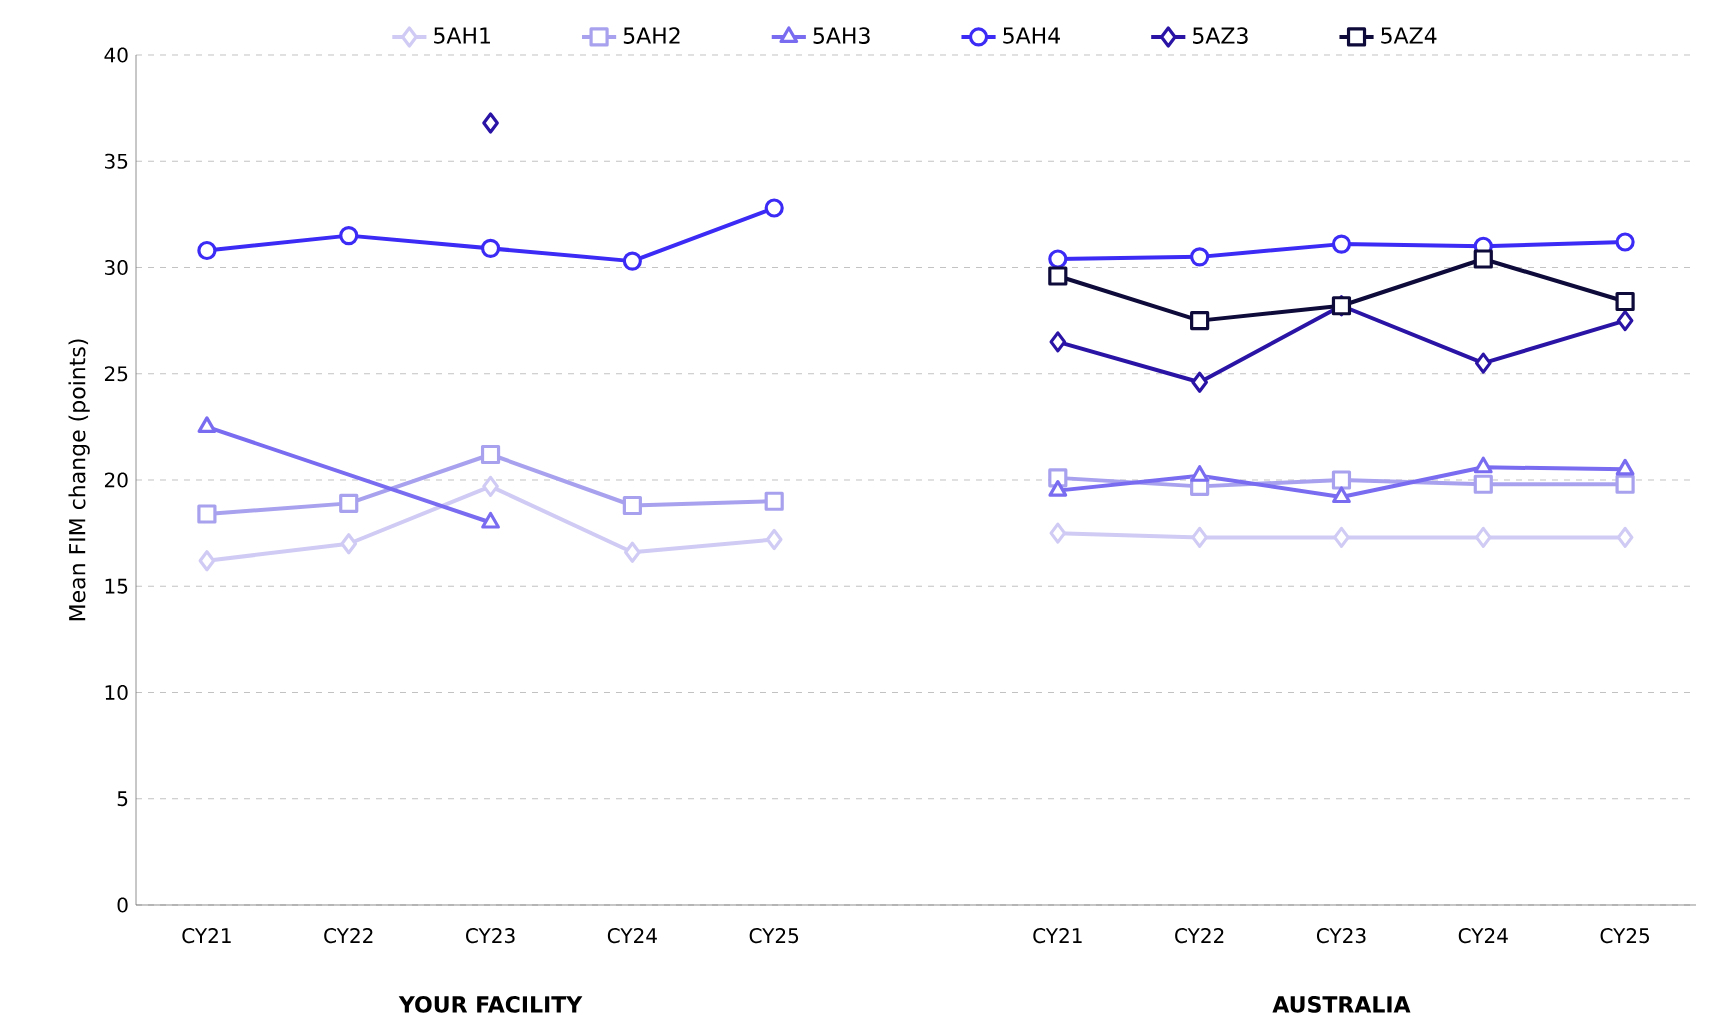 The height and width of the screenshot is (1025, 1725). What do you see at coordinates (462, 35) in the screenshot?
I see `legend-label: 5AH1` at bounding box center [462, 35].